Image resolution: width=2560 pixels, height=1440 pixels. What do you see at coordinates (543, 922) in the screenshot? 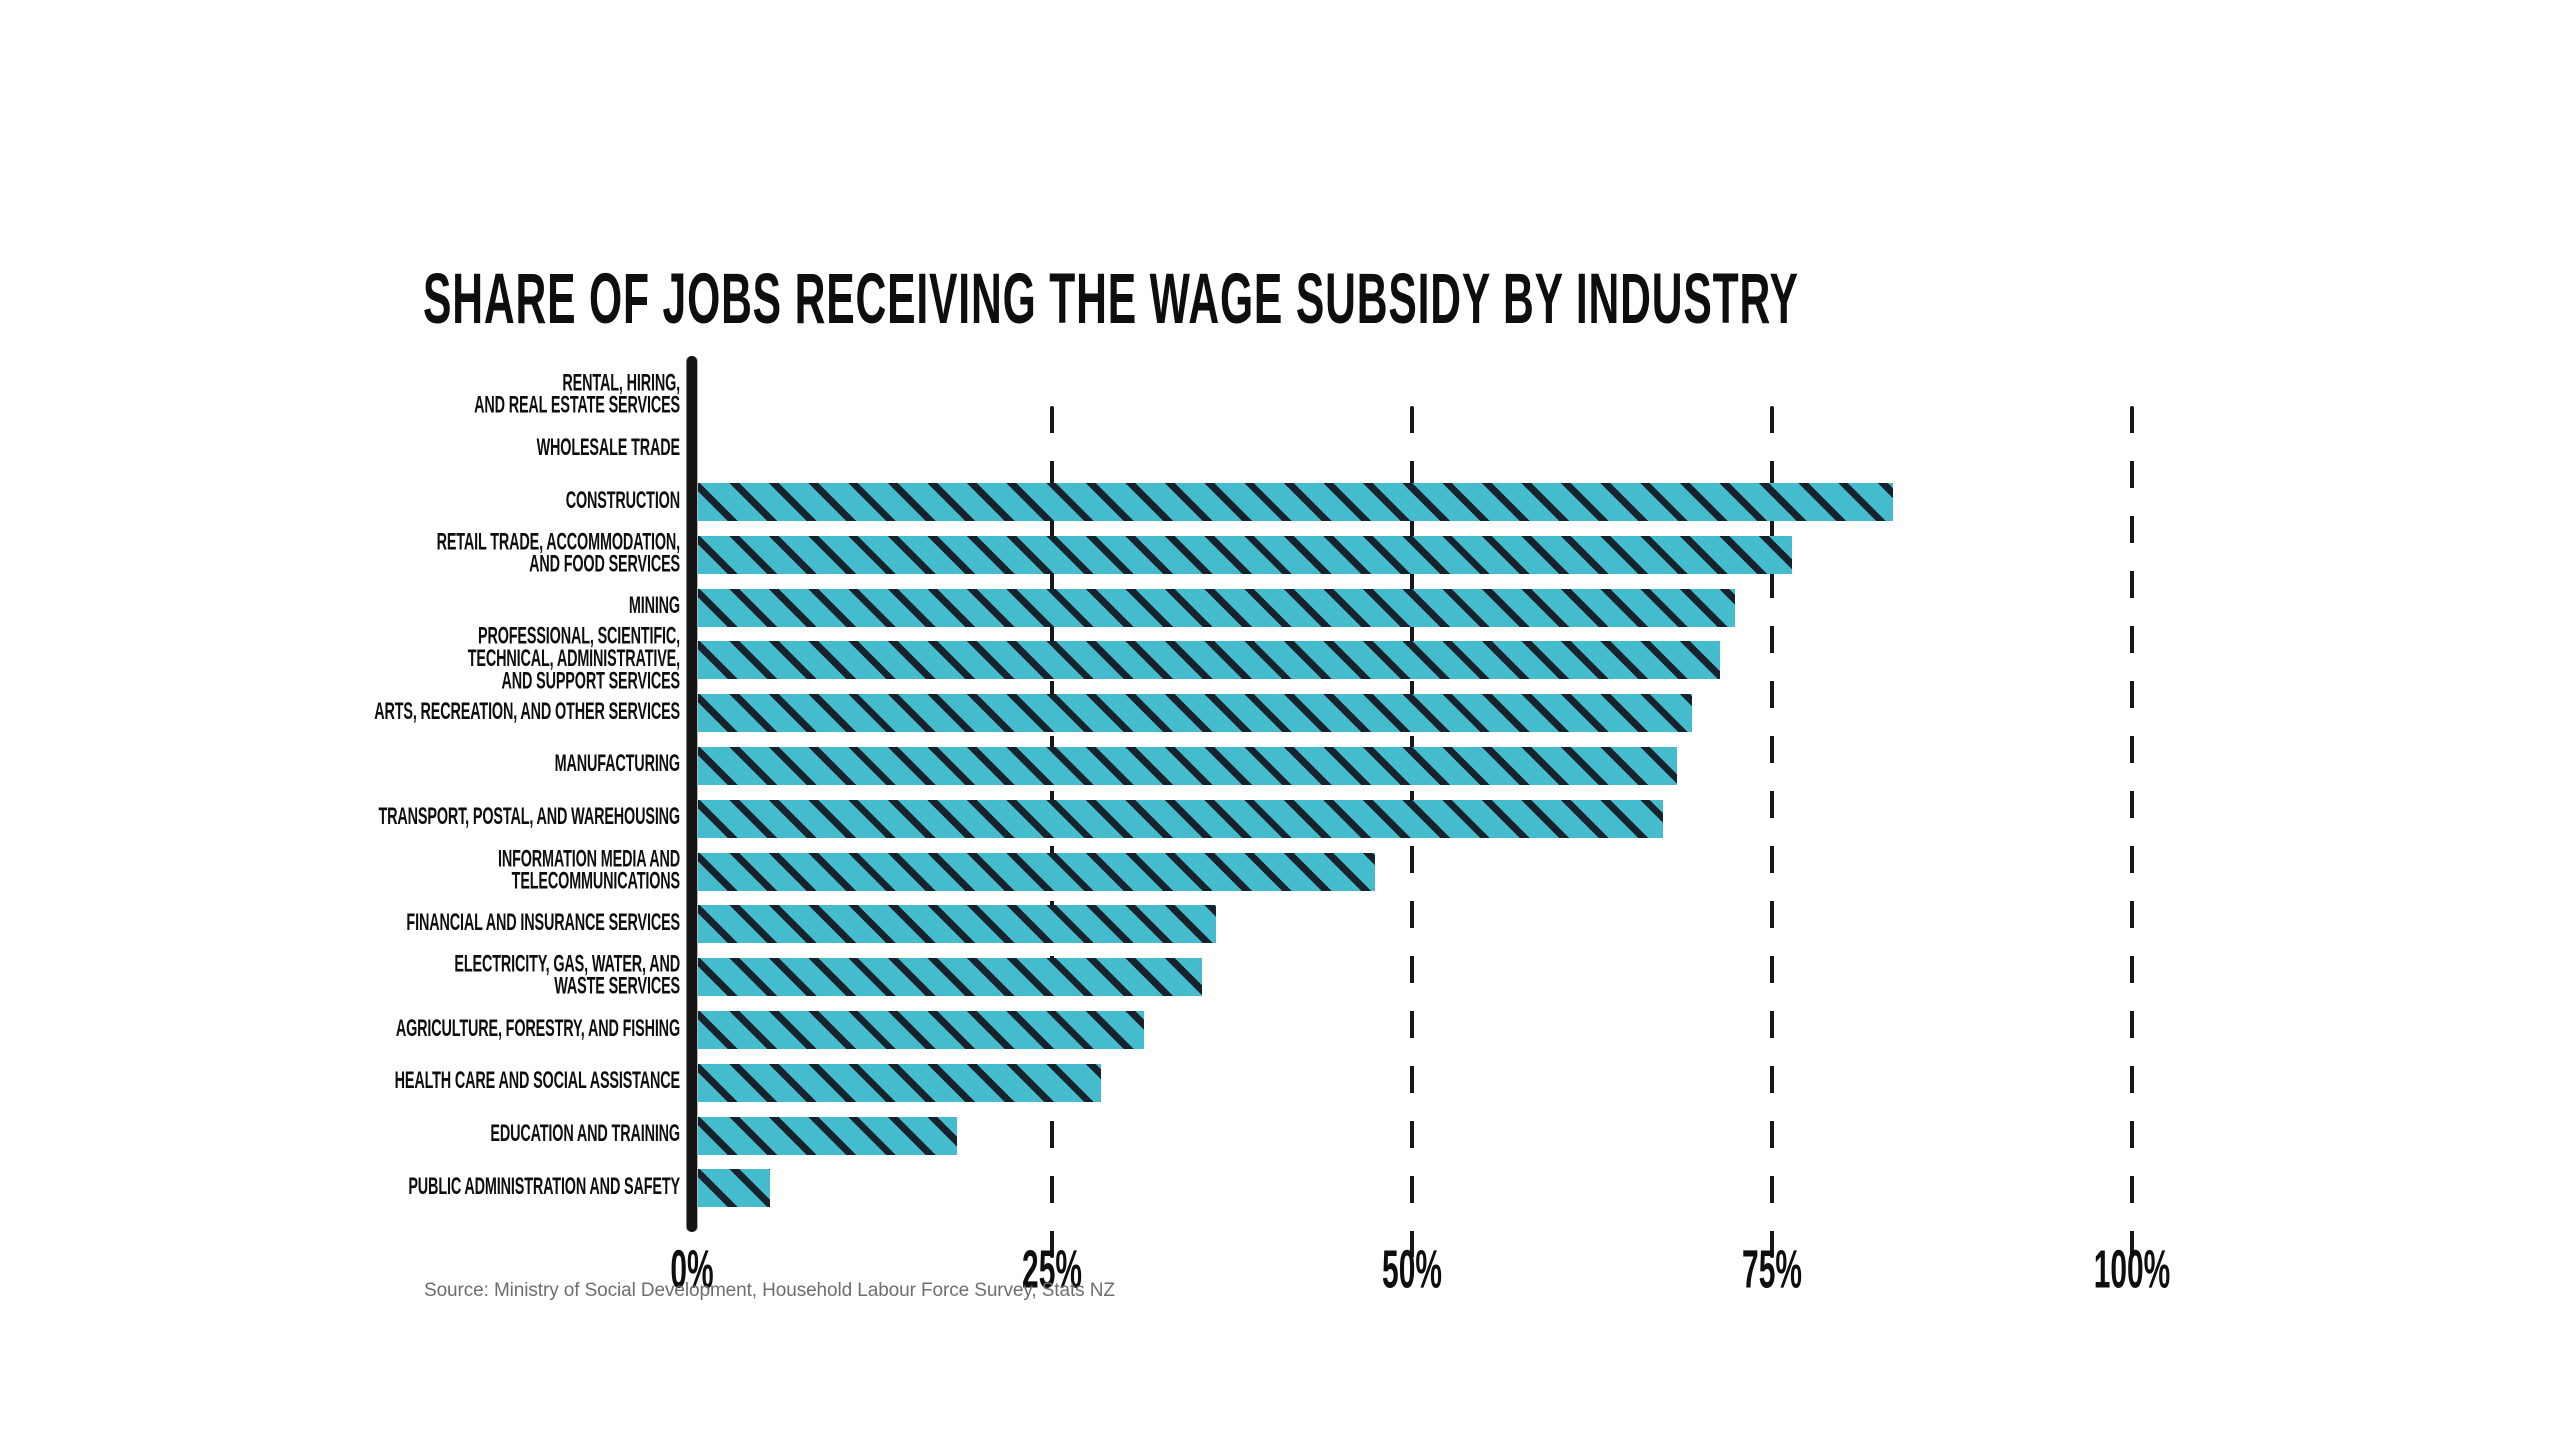
I see `category-label: FINANCIAL AND INSURANCE SERVICES` at bounding box center [543, 922].